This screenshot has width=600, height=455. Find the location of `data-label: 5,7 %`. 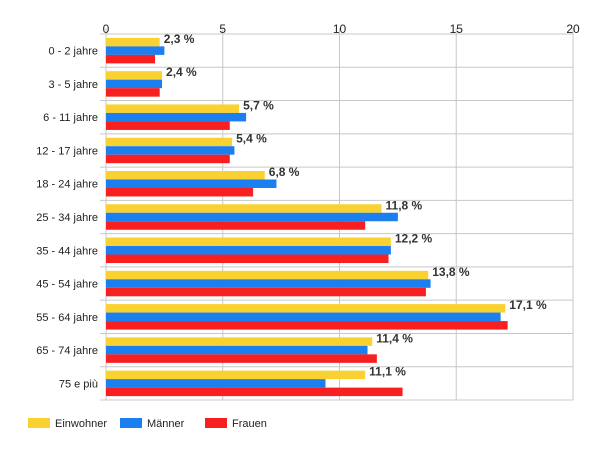

data-label: 5,7 % is located at coordinates (258, 105).